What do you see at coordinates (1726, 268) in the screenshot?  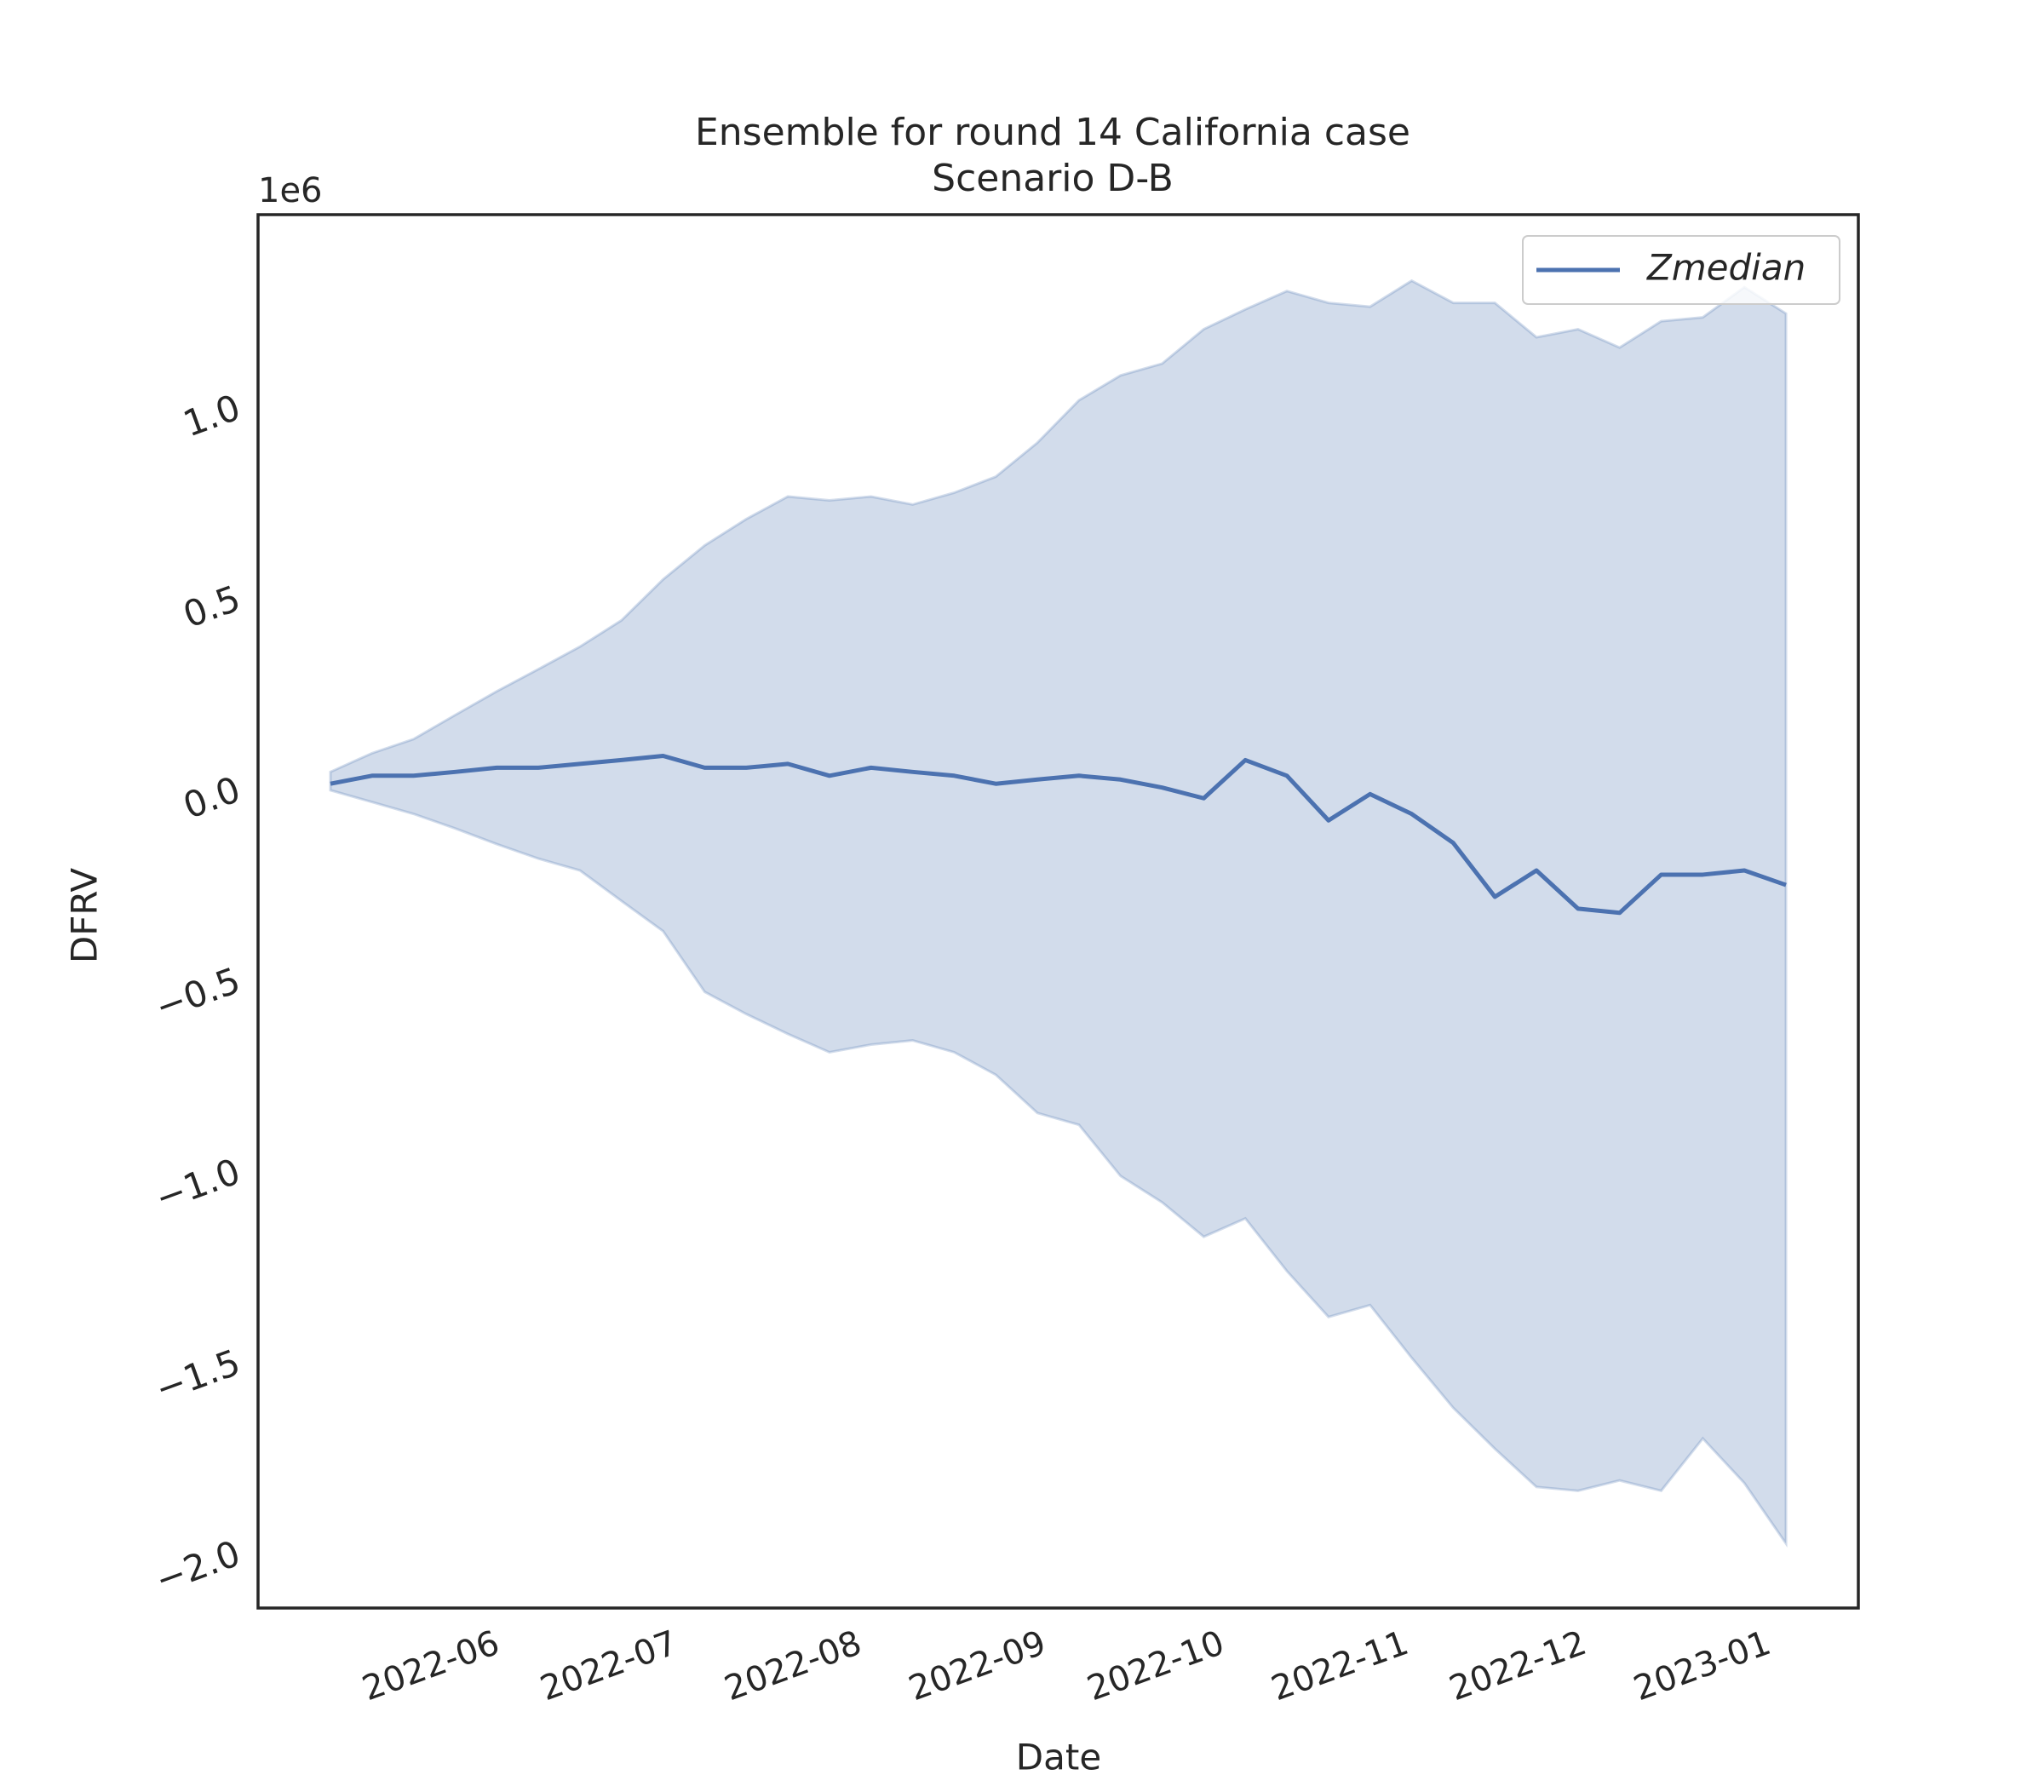 I see `legend-label: Zmedian` at bounding box center [1726, 268].